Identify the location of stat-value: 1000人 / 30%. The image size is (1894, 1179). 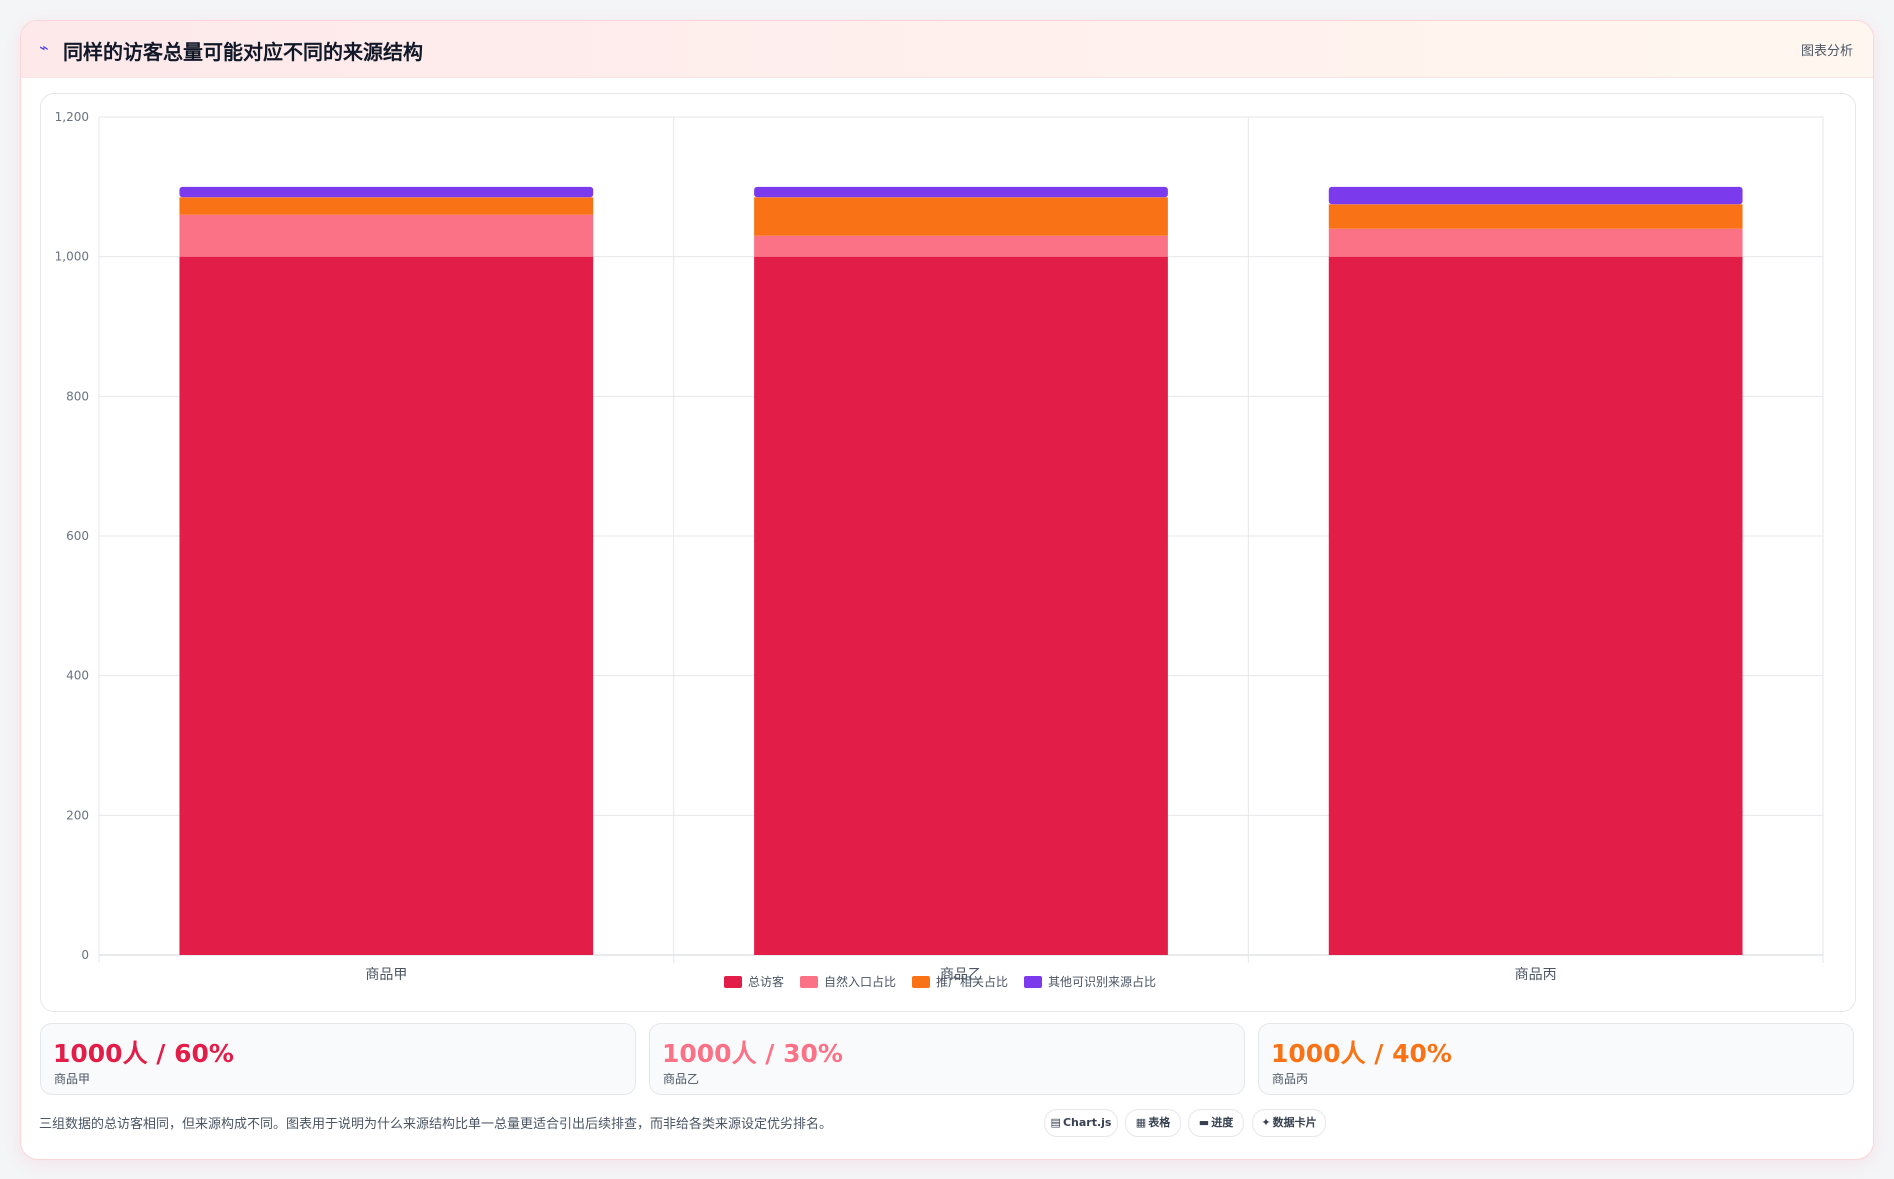
(752, 1053).